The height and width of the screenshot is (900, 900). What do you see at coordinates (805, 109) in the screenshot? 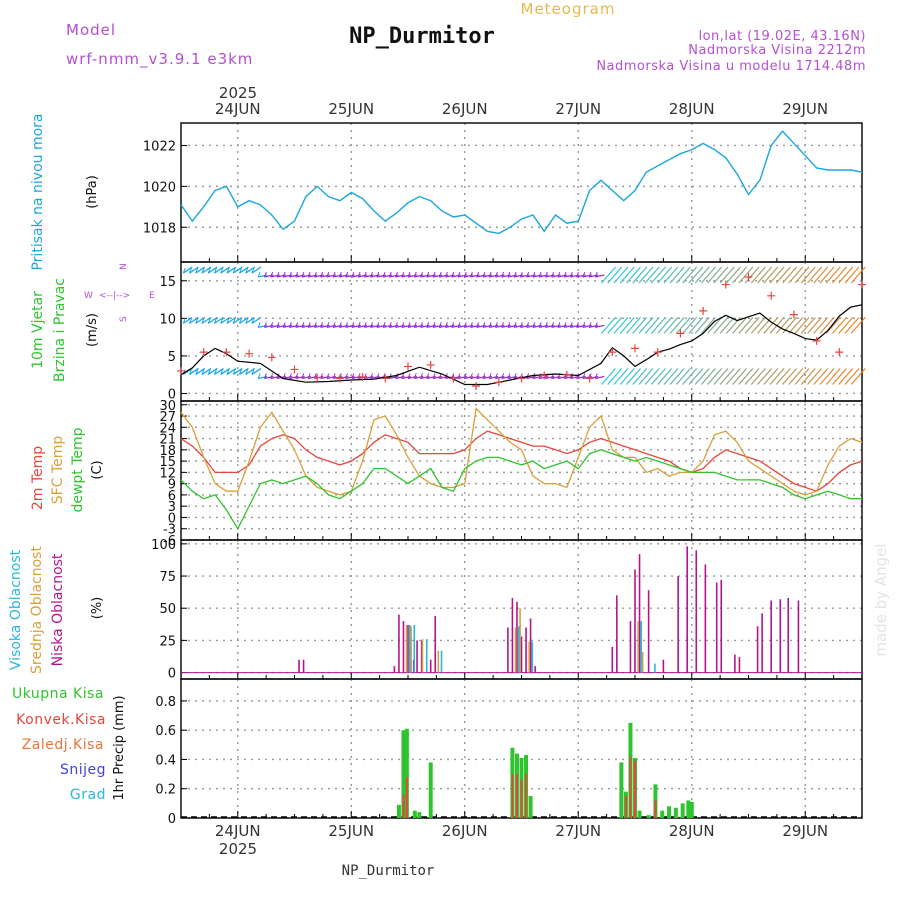
I see `x-tick-label-top: 29JUN` at bounding box center [805, 109].